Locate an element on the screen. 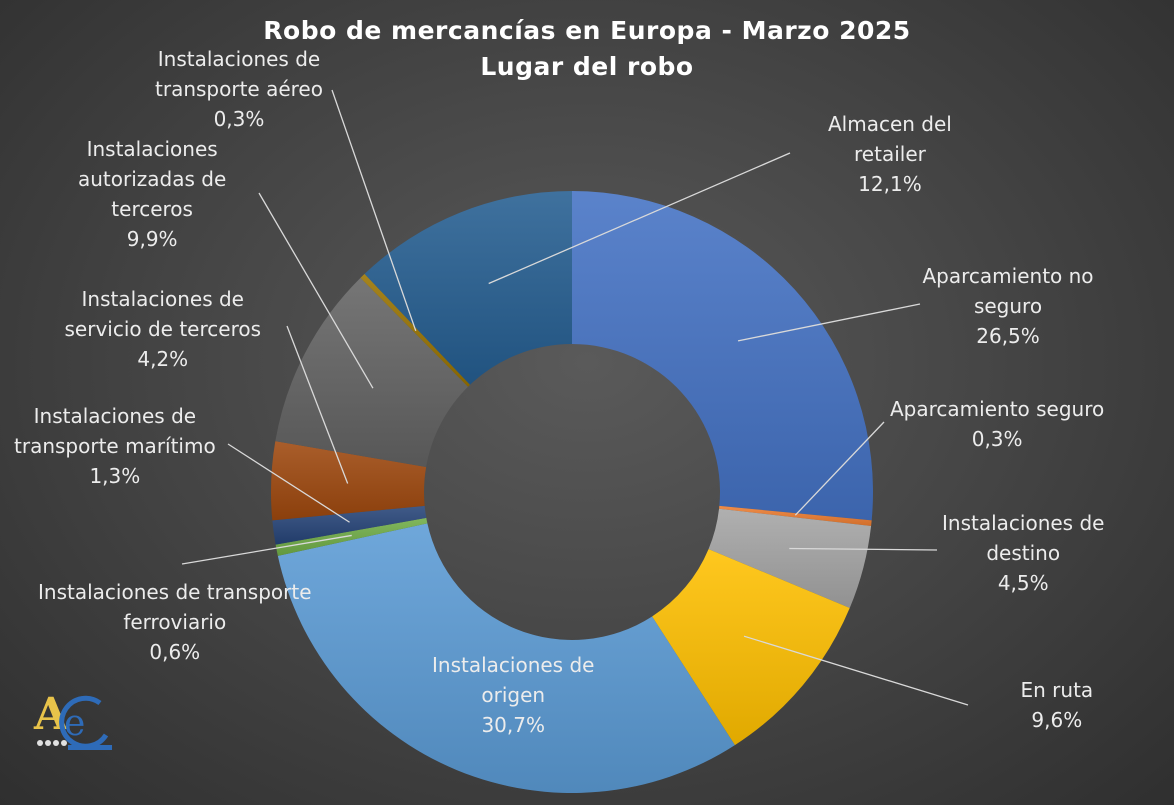 This screenshot has height=805, width=1174. data-label-value: 4,2% is located at coordinates (163, 359).